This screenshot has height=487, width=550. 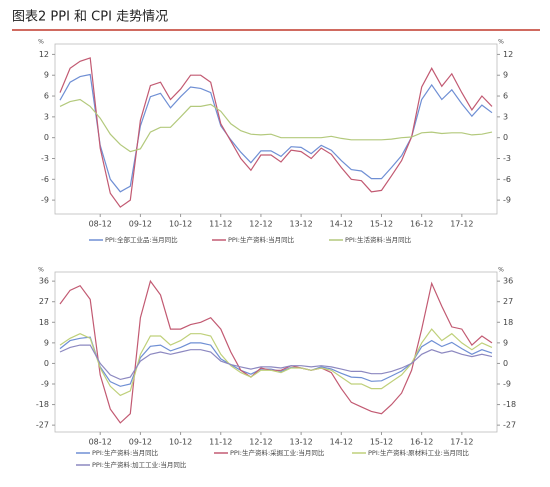 What do you see at coordinates (508, 281) in the screenshot?
I see `y2-tick-label: 36` at bounding box center [508, 281].